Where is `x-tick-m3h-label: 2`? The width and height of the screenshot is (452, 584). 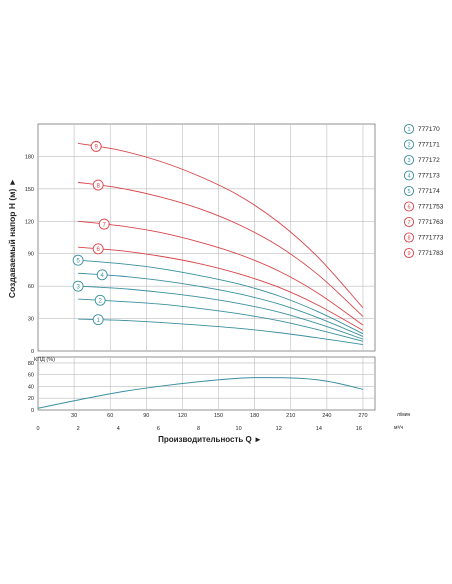 x-tick-m3h-label: 2 is located at coordinates (78, 429).